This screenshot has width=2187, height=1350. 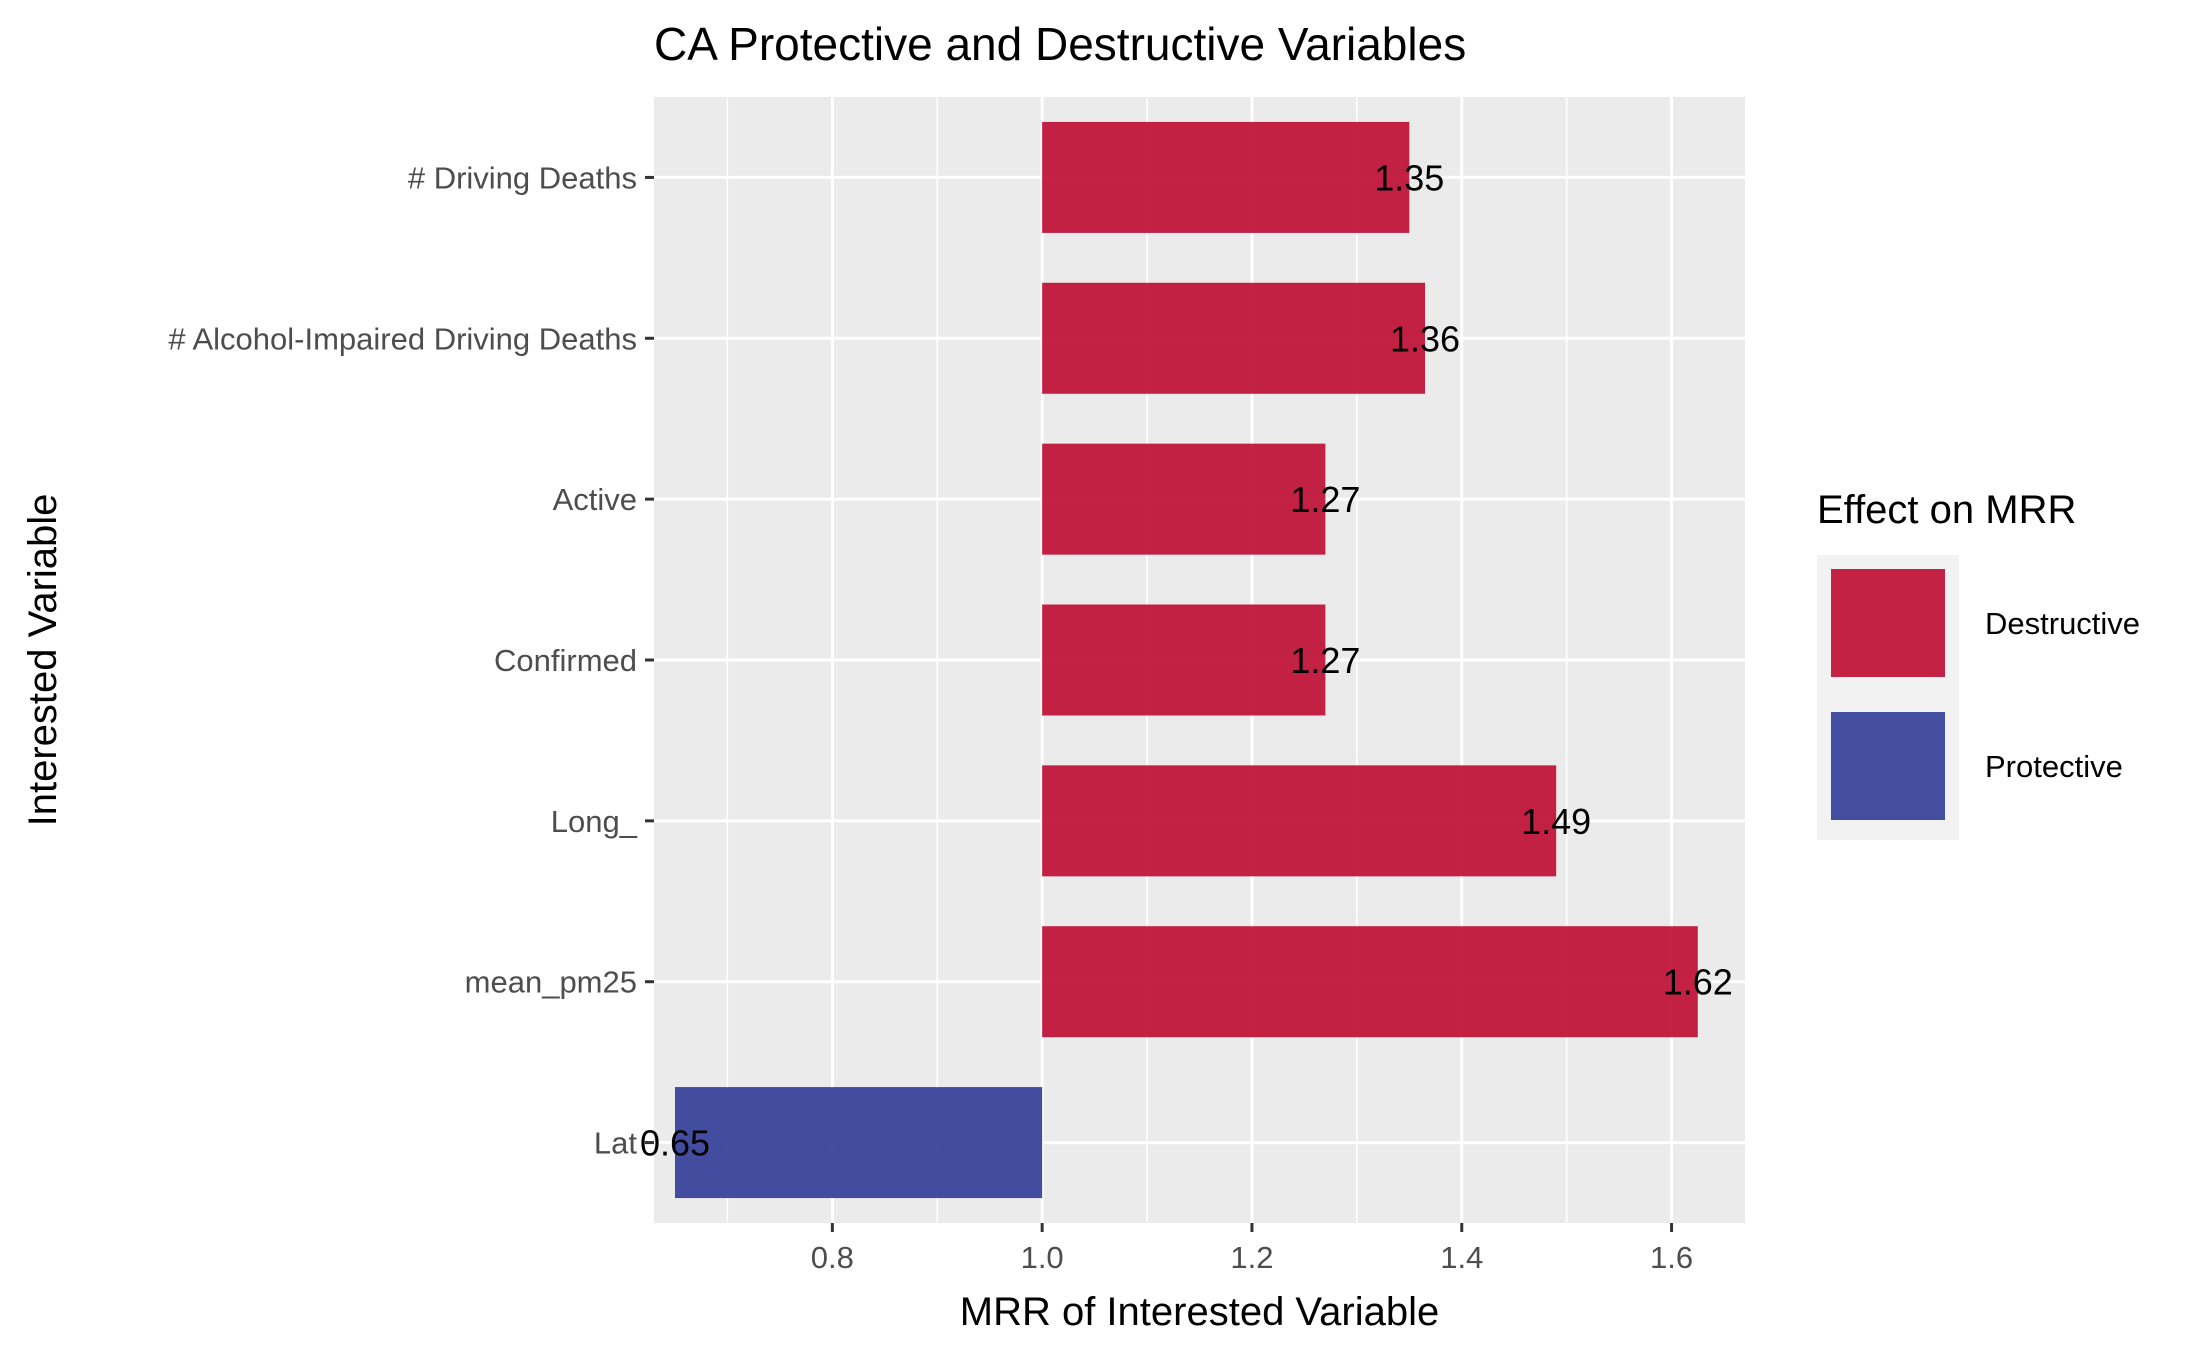 What do you see at coordinates (1425, 338) in the screenshot?
I see `bar-value-label: 1.36` at bounding box center [1425, 338].